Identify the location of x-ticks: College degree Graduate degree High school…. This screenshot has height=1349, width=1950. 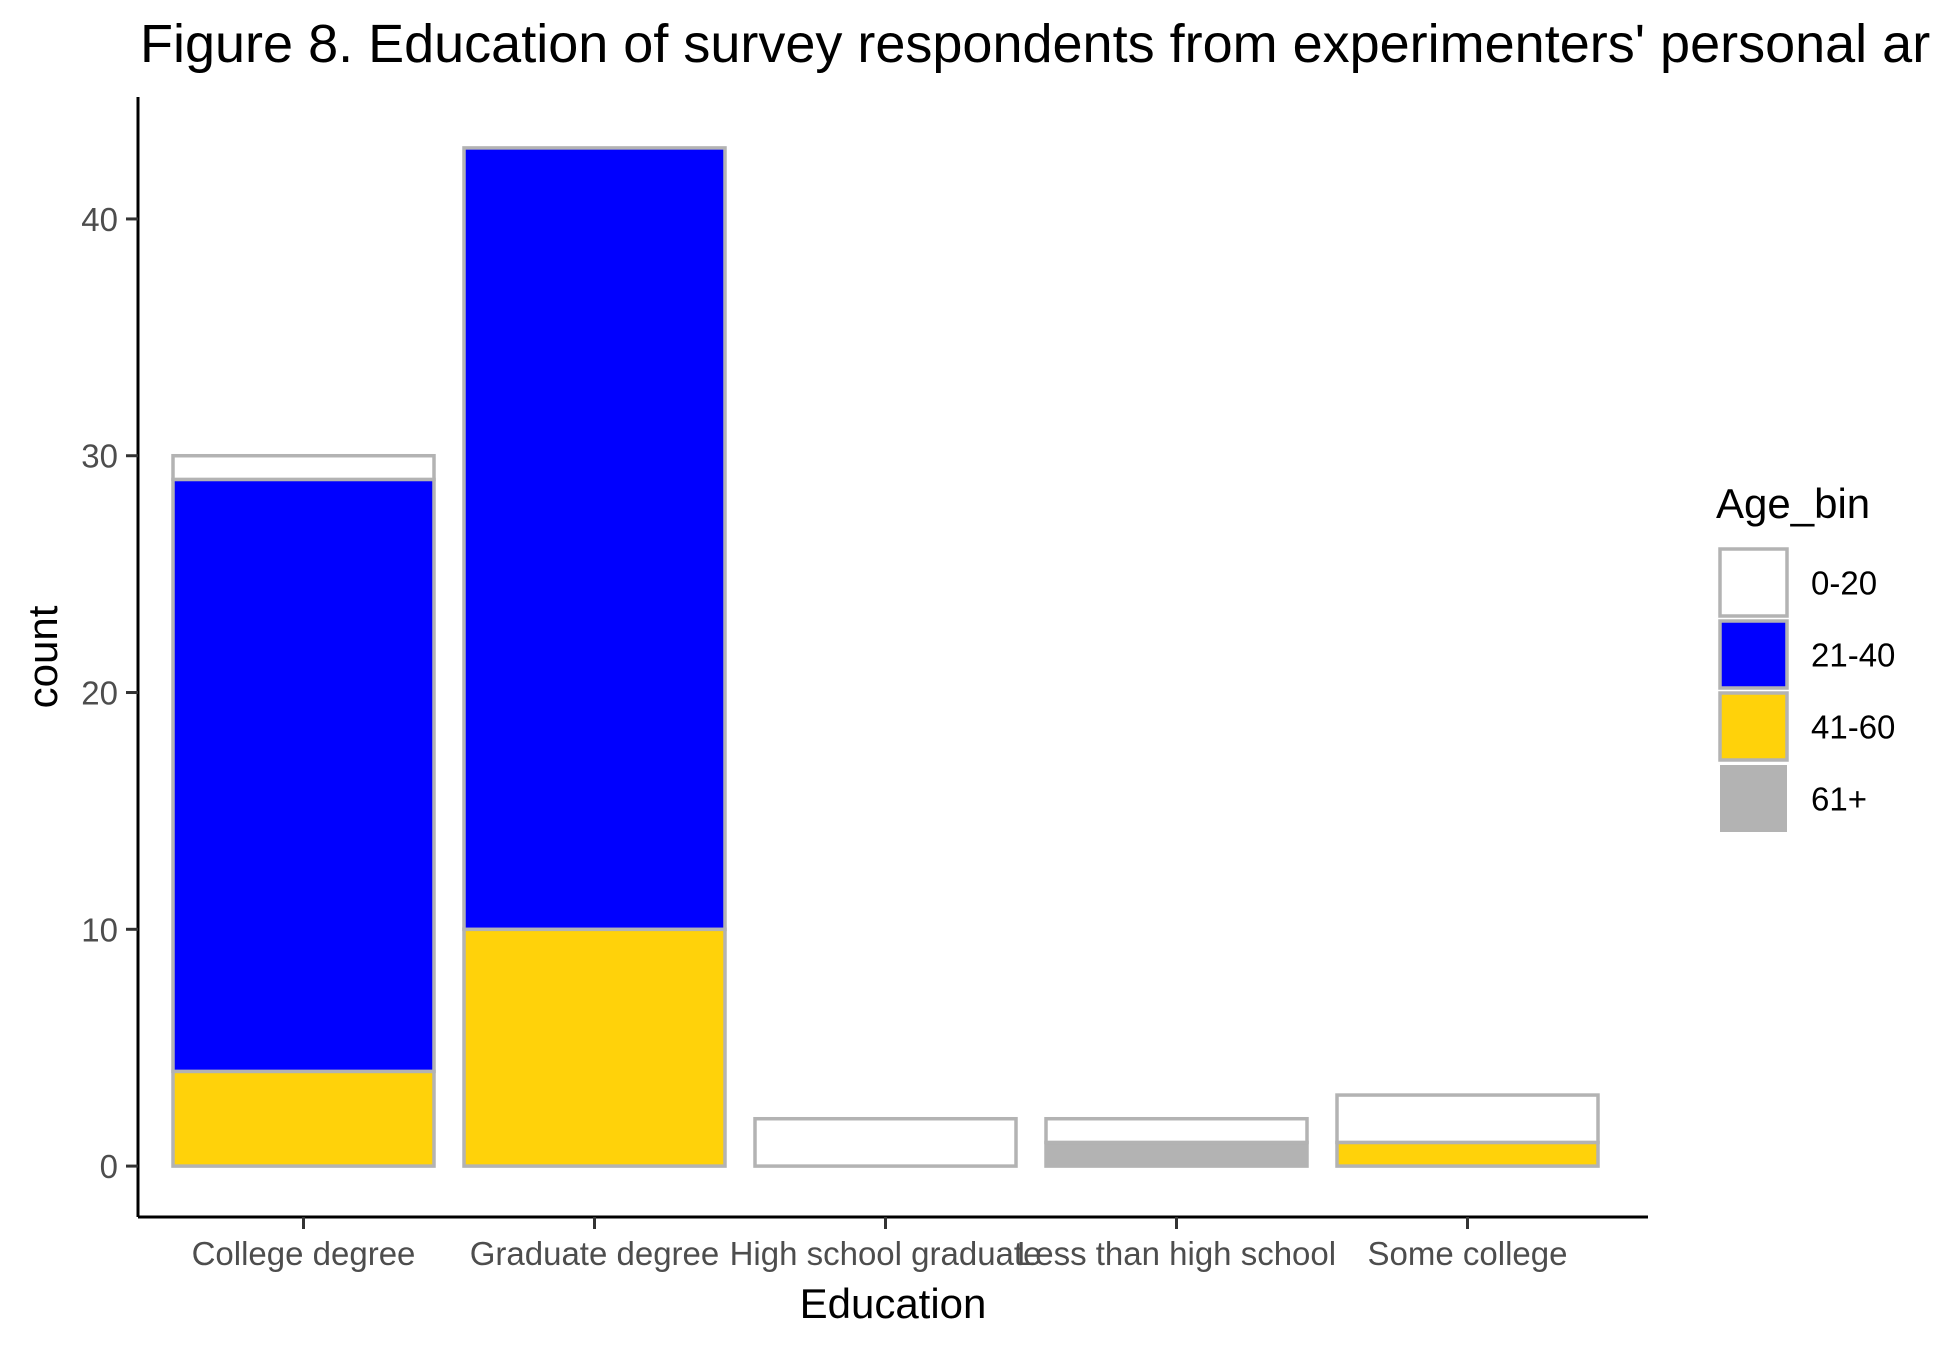
(880, 1244).